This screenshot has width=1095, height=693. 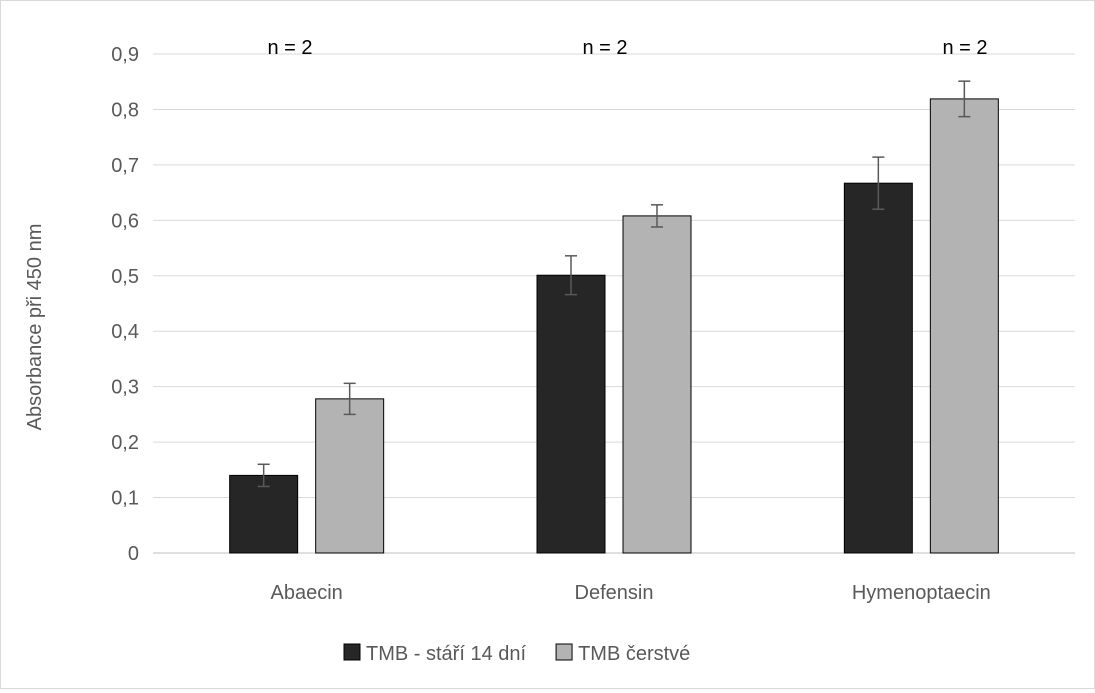 What do you see at coordinates (125, 443) in the screenshot?
I see `y-tick-label: 0,2` at bounding box center [125, 443].